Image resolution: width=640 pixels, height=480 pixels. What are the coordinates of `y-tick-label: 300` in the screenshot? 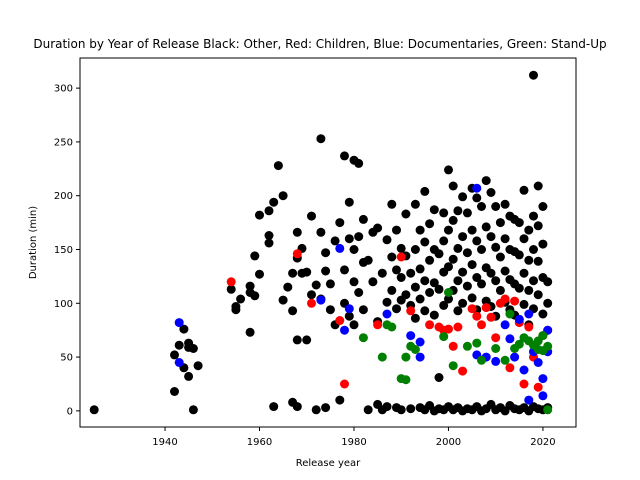 It's located at (63, 89).